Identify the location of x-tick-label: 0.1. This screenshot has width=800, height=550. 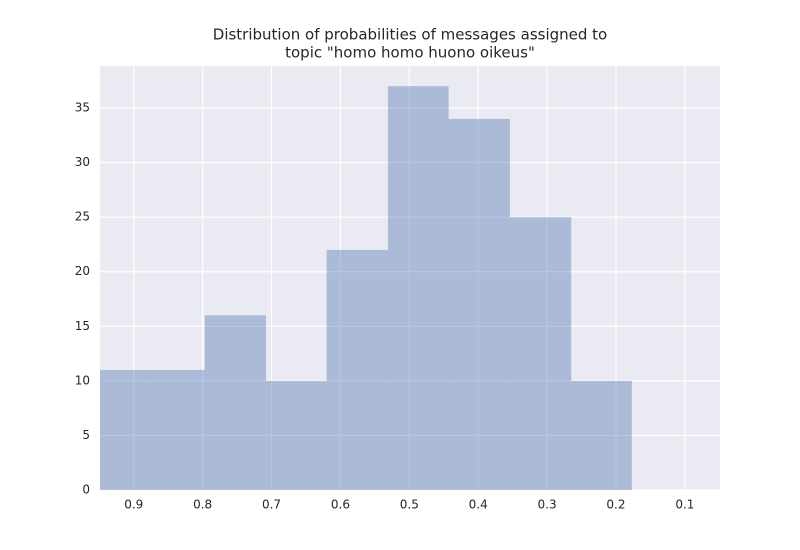
(684, 505).